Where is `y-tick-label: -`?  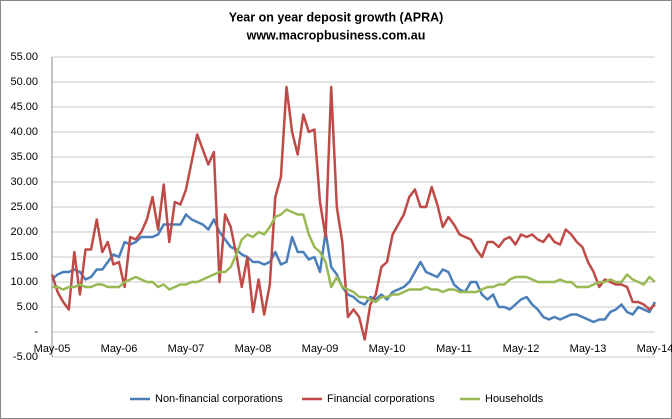
y-tick-label: - is located at coordinates (36, 332).